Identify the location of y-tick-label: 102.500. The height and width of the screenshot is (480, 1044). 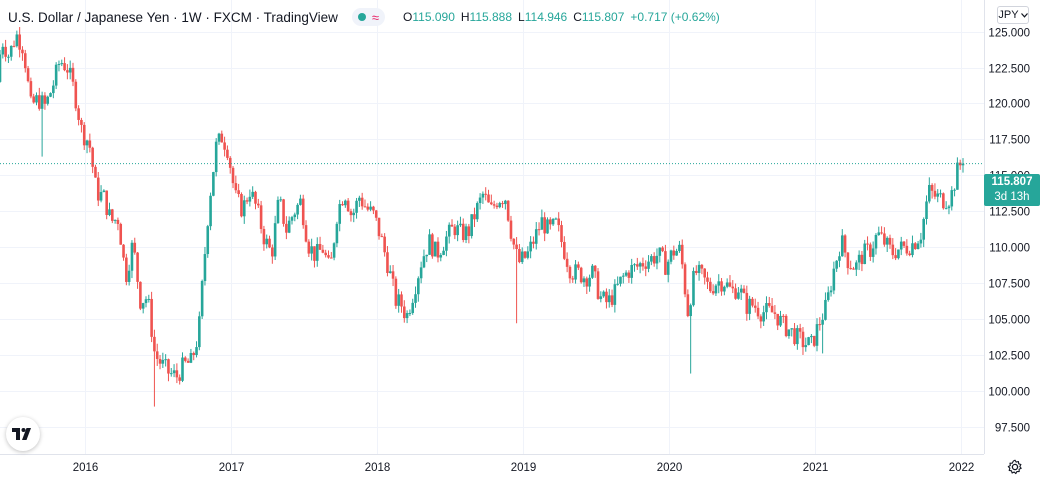
(1009, 357).